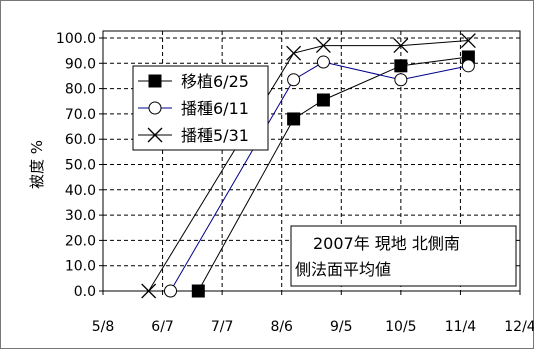 The height and width of the screenshot is (353, 534). I want to click on y-tick-label: 90.0, so click(80, 64).